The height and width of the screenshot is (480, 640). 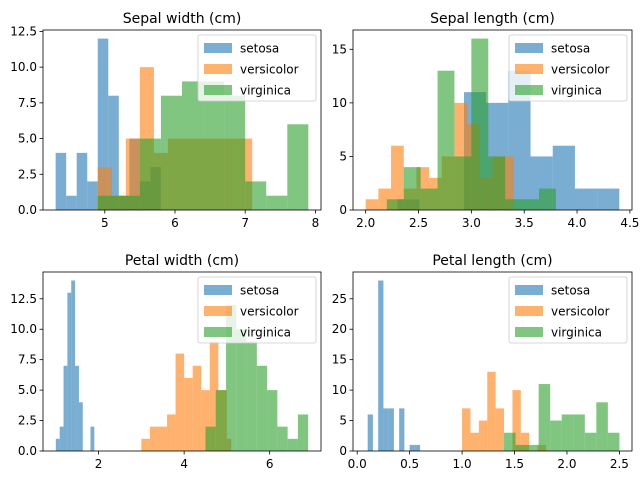 What do you see at coordinates (184, 464) in the screenshot?
I see `x-tick-label: 4` at bounding box center [184, 464].